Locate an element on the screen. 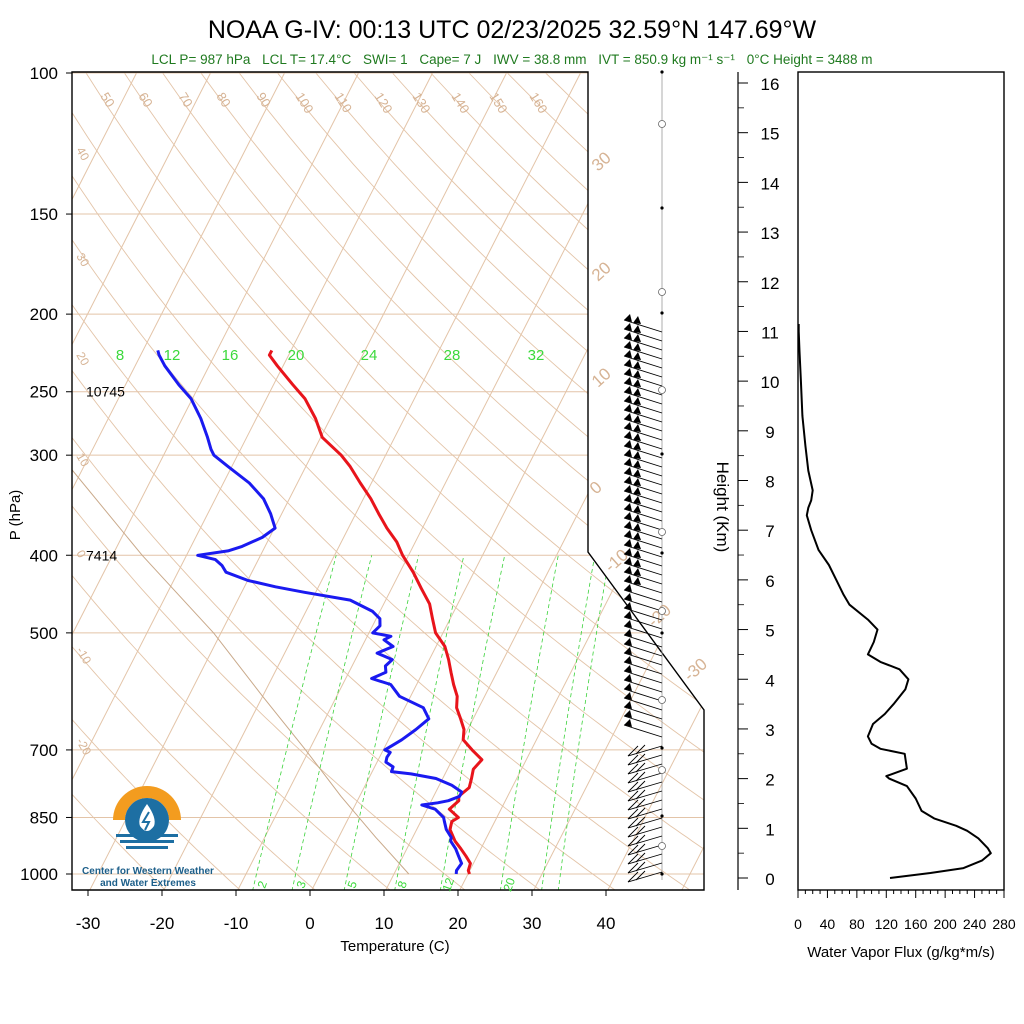 This screenshot has height=1024, width=1024. height-tick-label: 15 is located at coordinates (770, 134).